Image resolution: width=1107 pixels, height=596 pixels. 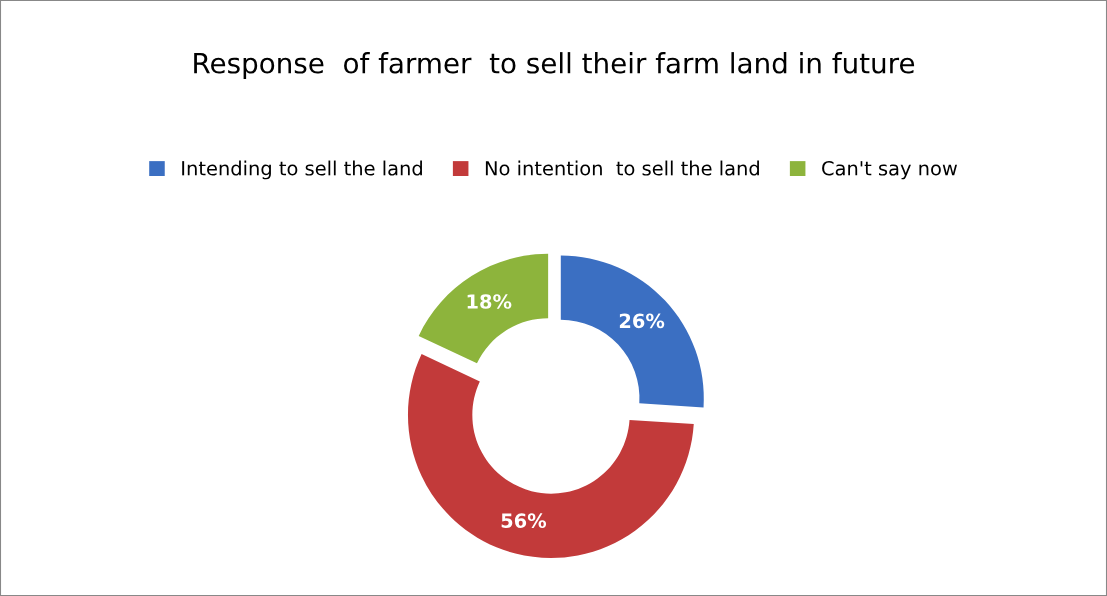 What do you see at coordinates (489, 301) in the screenshot?
I see `data-label: 18%` at bounding box center [489, 301].